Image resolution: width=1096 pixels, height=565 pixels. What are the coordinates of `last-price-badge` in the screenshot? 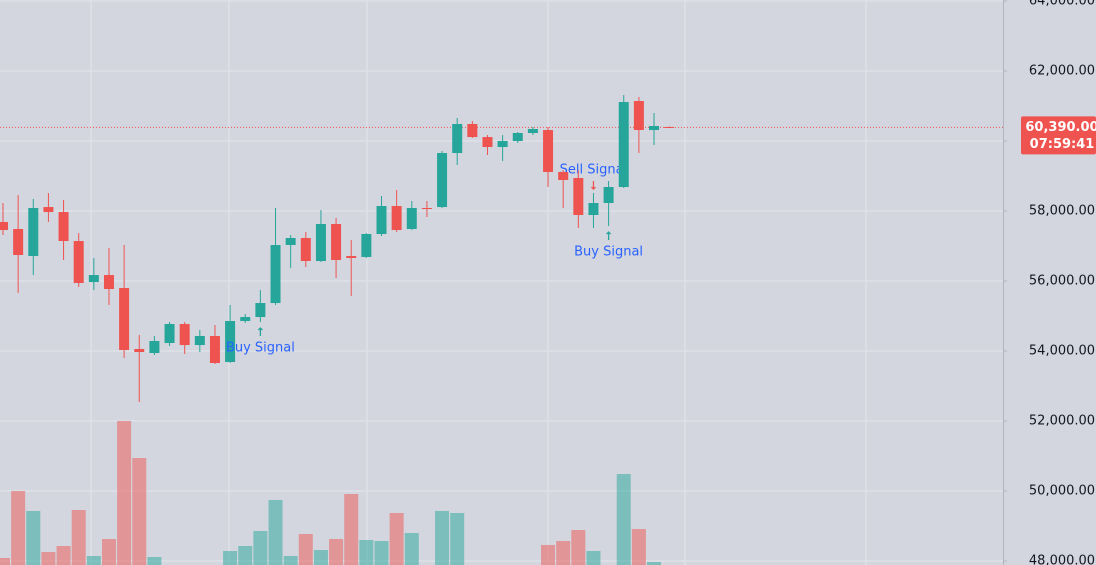 It's located at (1058, 135).